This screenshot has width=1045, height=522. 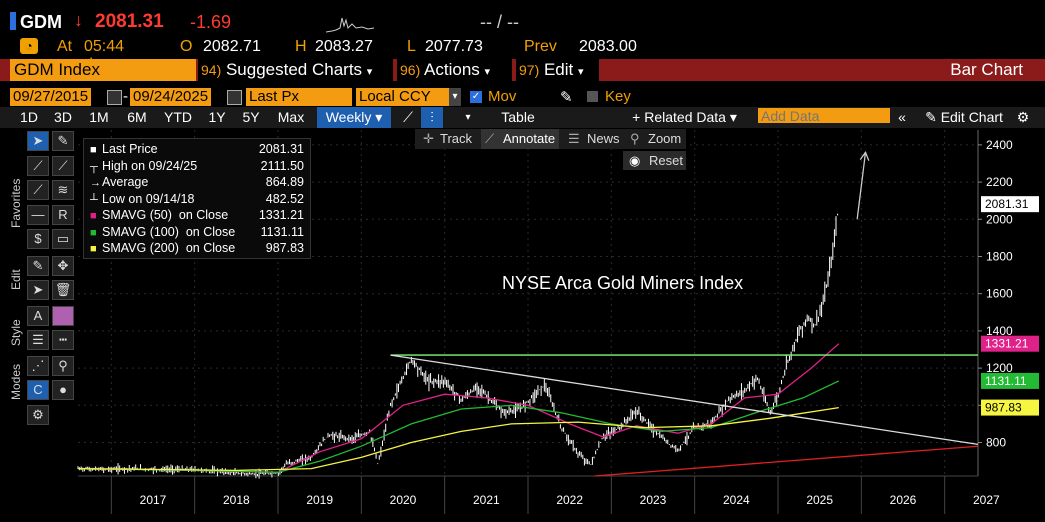 What do you see at coordinates (404, 97) in the screenshot?
I see `currency-select: Local CCY` at bounding box center [404, 97].